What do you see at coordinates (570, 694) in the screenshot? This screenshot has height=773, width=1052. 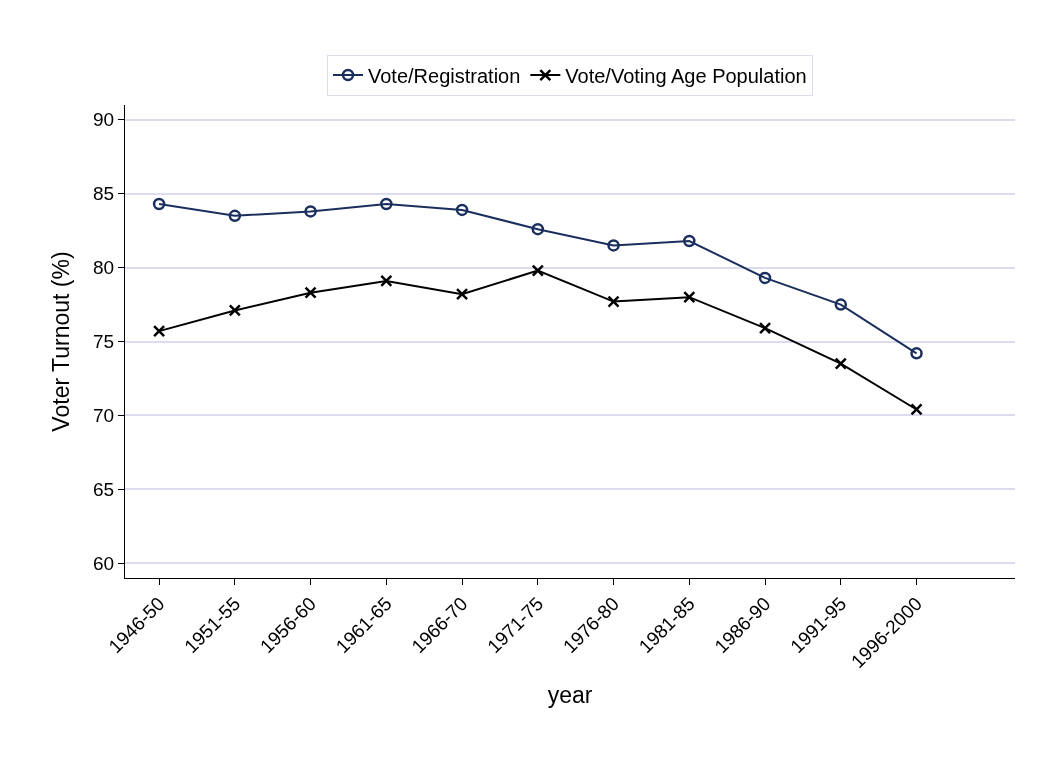 I see `x-axis-title: year` at bounding box center [570, 694].